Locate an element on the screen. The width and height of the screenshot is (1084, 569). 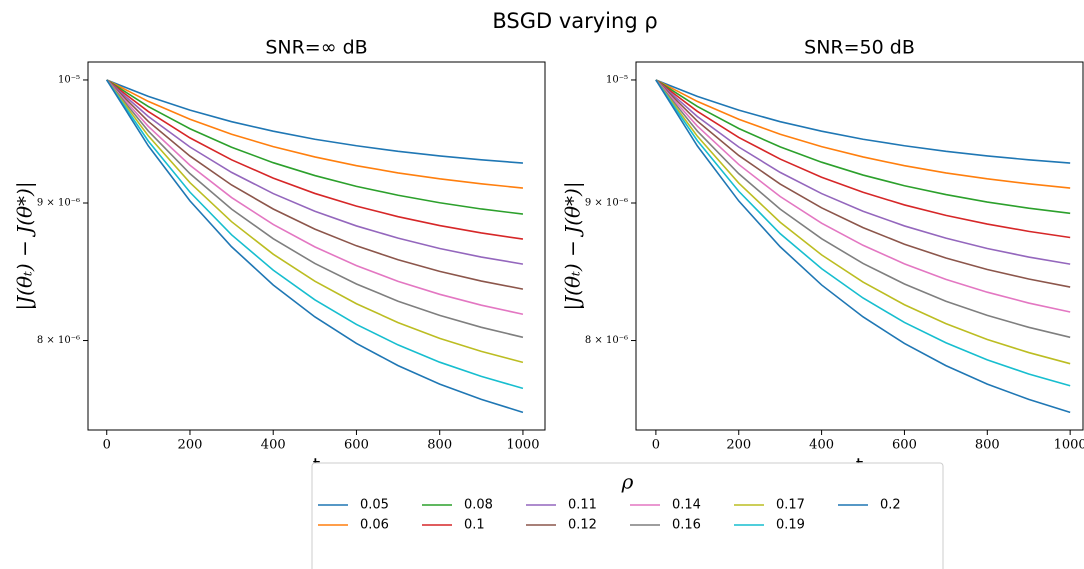
legend-title: ρ is located at coordinates (627, 482).